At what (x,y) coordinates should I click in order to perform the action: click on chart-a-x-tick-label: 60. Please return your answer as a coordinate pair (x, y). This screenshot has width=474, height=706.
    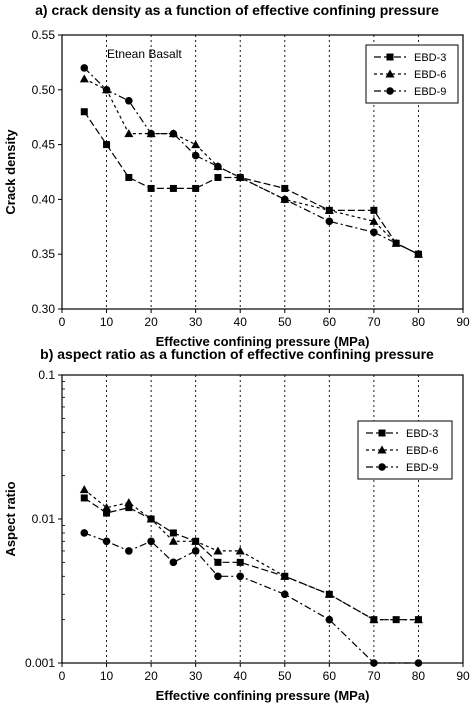
    Looking at the image, I should click on (330, 322).